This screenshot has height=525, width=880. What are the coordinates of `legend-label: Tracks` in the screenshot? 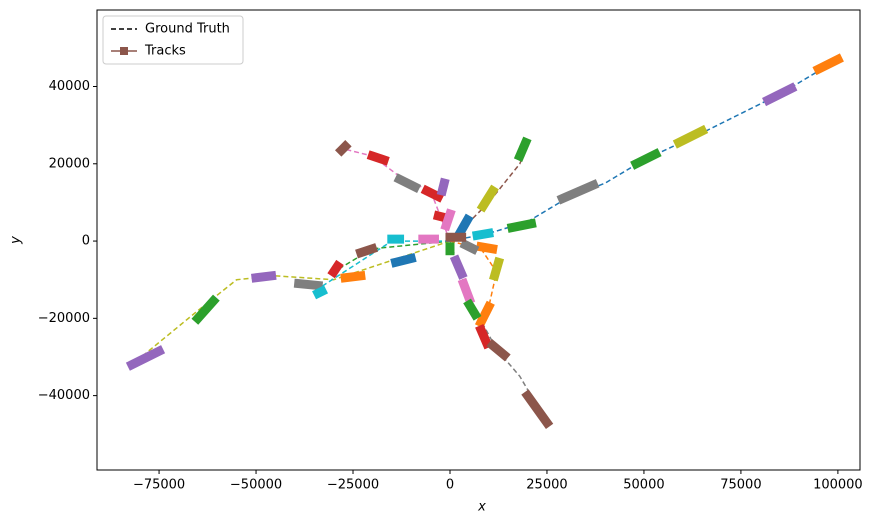 It's located at (165, 51).